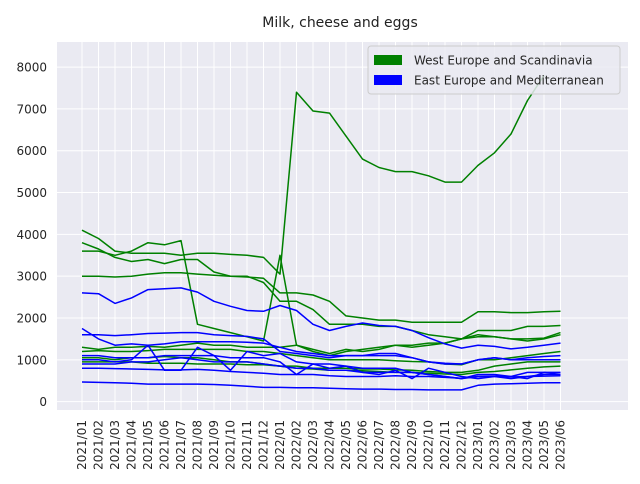  Describe the element at coordinates (31, 277) in the screenshot. I see `y-tick-label: 3000` at that location.